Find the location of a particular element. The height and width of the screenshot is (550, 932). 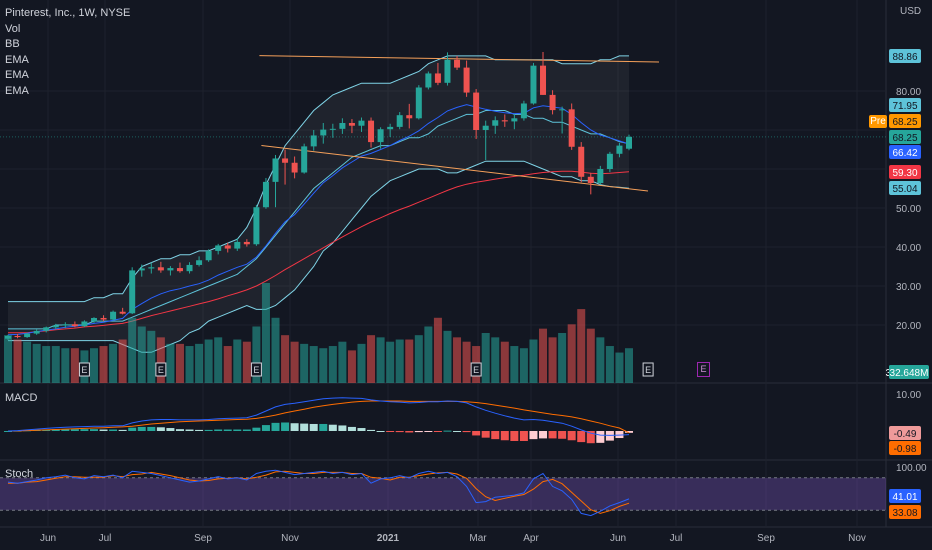

premarket-tag: Pre is located at coordinates (878, 121).